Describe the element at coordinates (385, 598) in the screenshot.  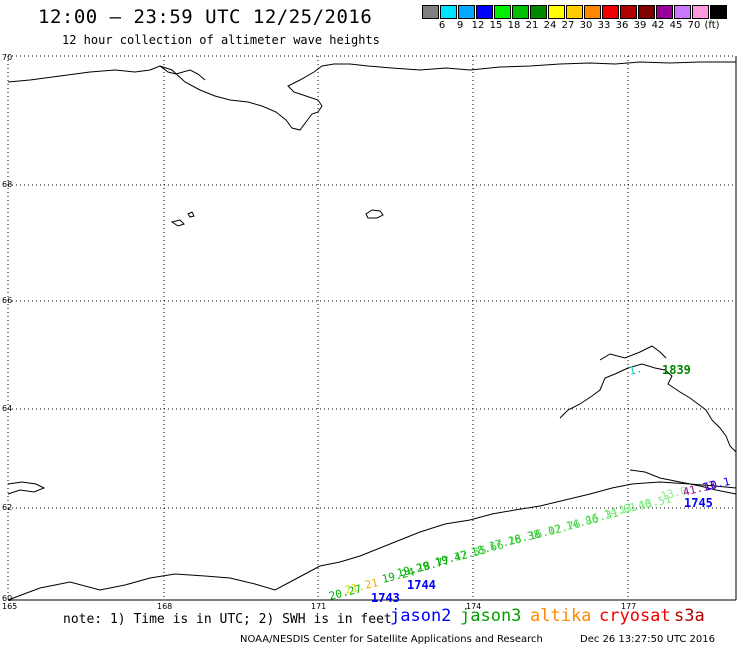
I see `pass-time-label: 1743` at that location.